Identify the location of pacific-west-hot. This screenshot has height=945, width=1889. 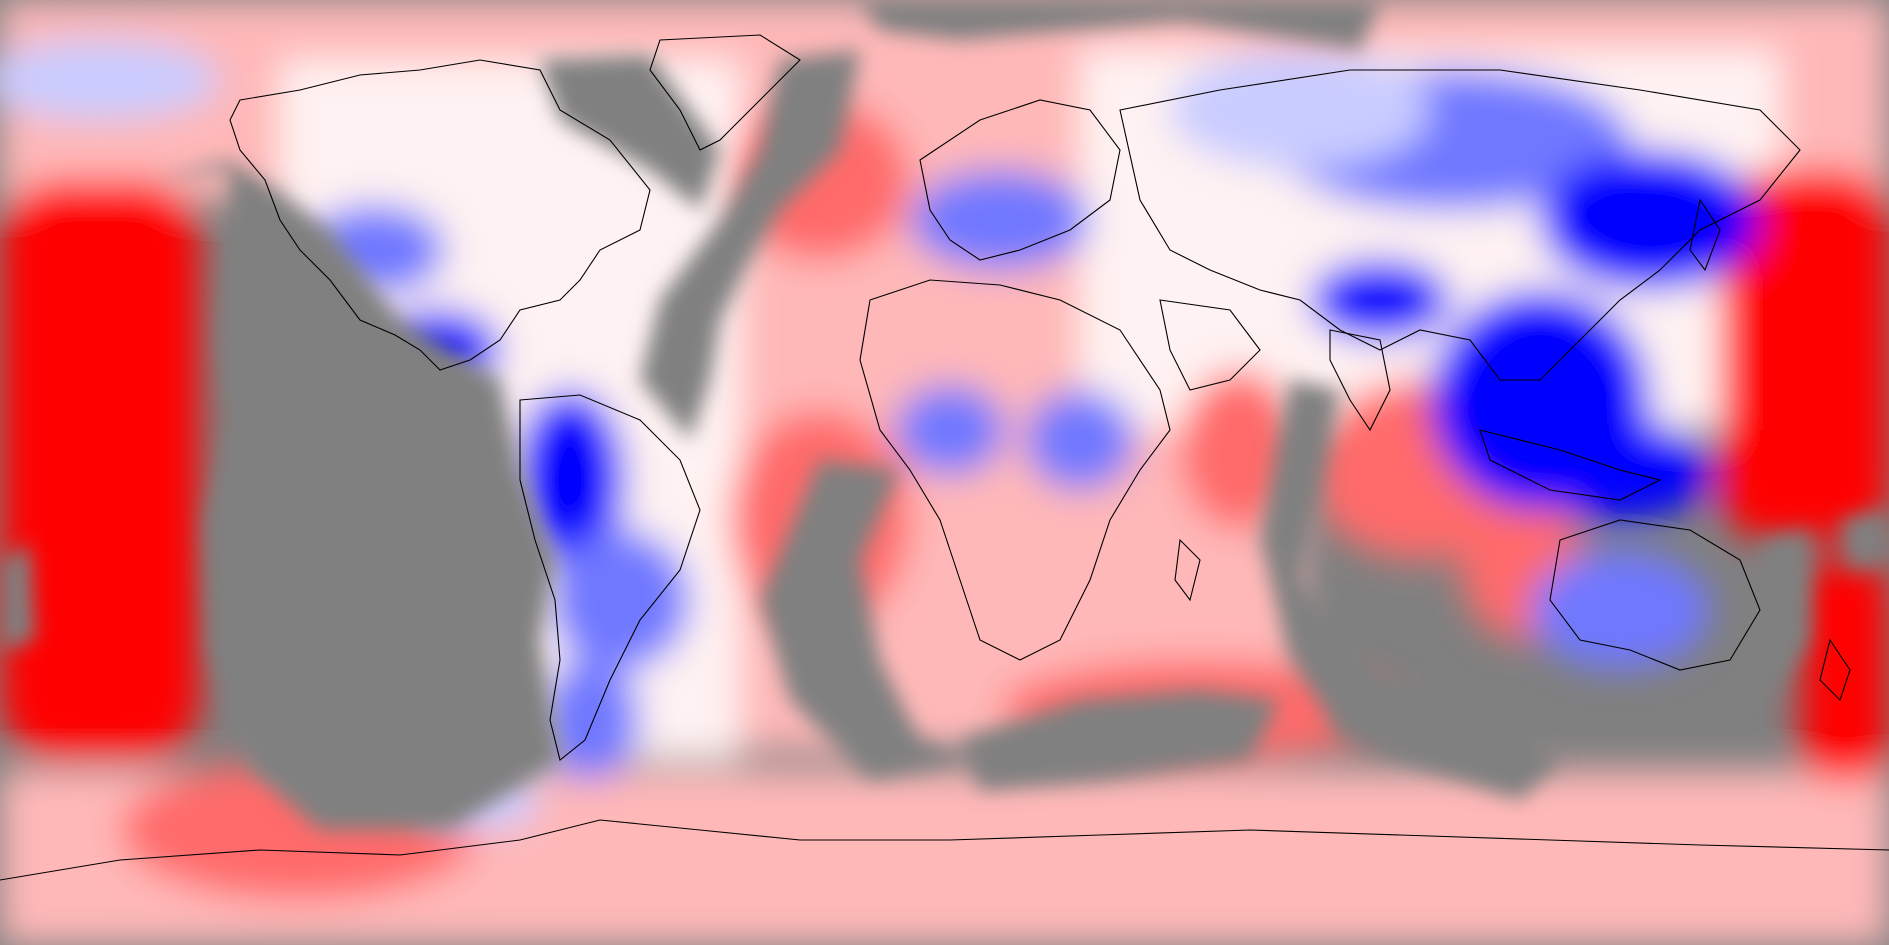
(100, 470).